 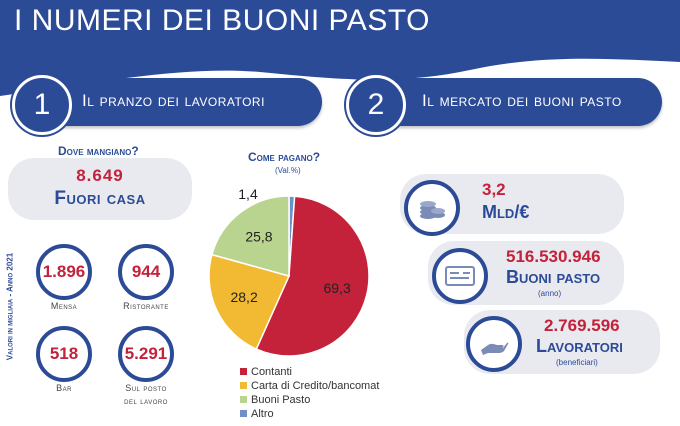 I want to click on stat-bar-value: 518, so click(x=64, y=354).